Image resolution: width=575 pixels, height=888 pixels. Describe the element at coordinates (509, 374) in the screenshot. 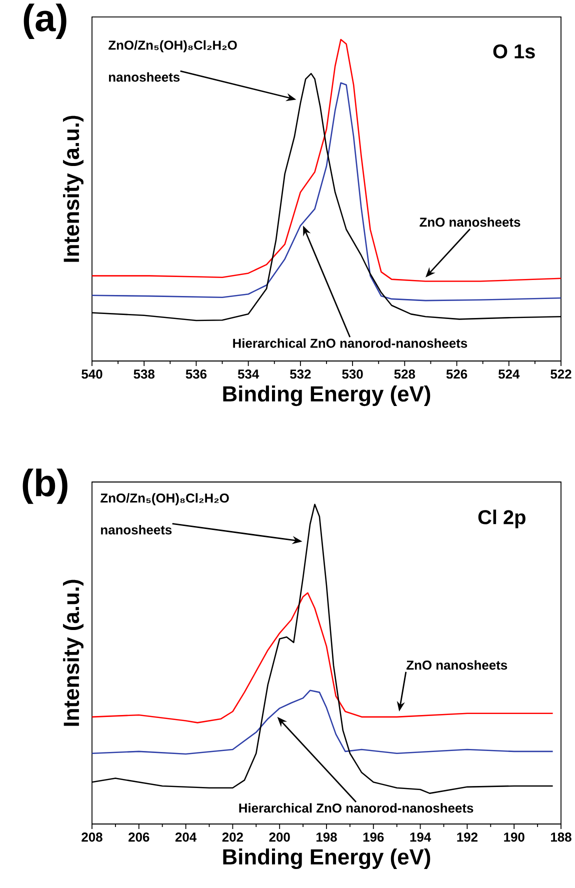

I see `x-tick-label: 524` at that location.